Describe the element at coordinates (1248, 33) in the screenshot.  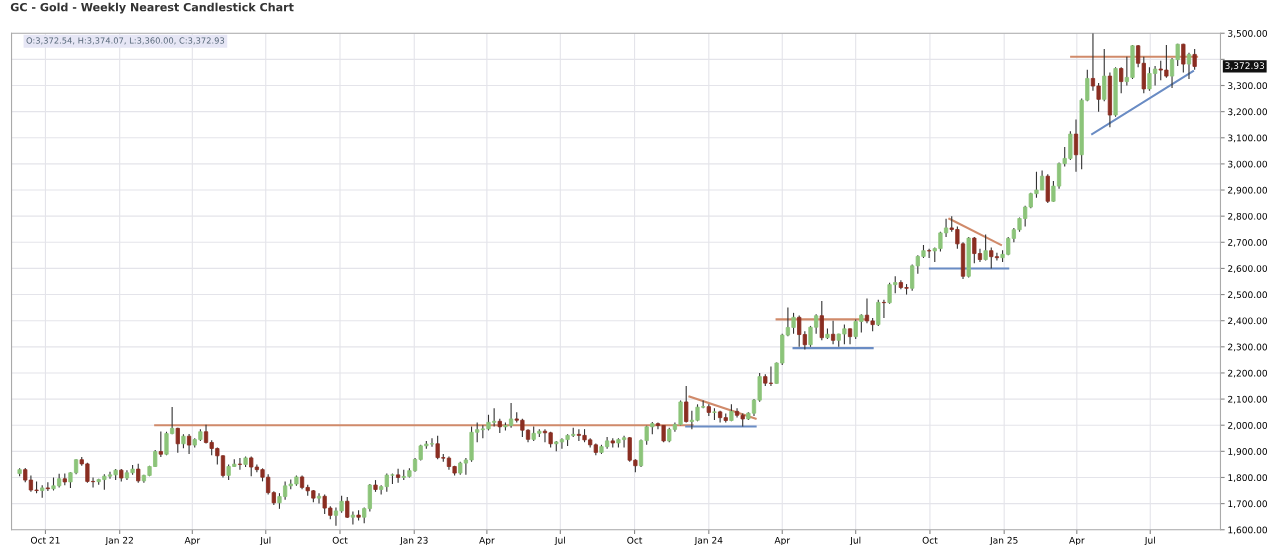
I see `y-tick-label: 3,500.00` at that location.